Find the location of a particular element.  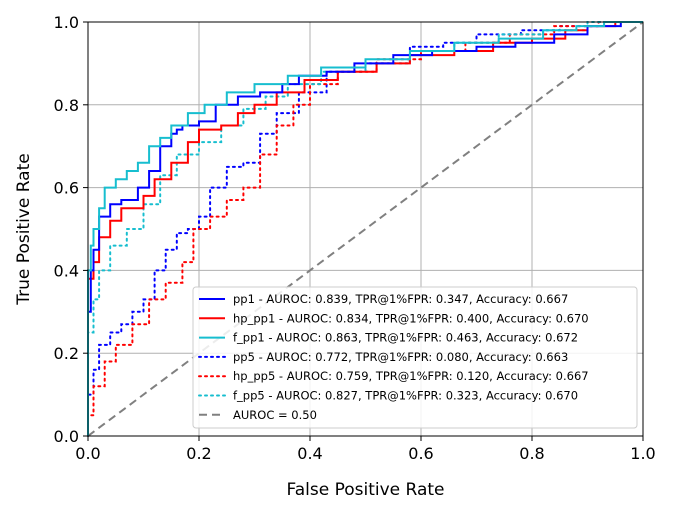

x-tick-label: 1.0 is located at coordinates (642, 453).